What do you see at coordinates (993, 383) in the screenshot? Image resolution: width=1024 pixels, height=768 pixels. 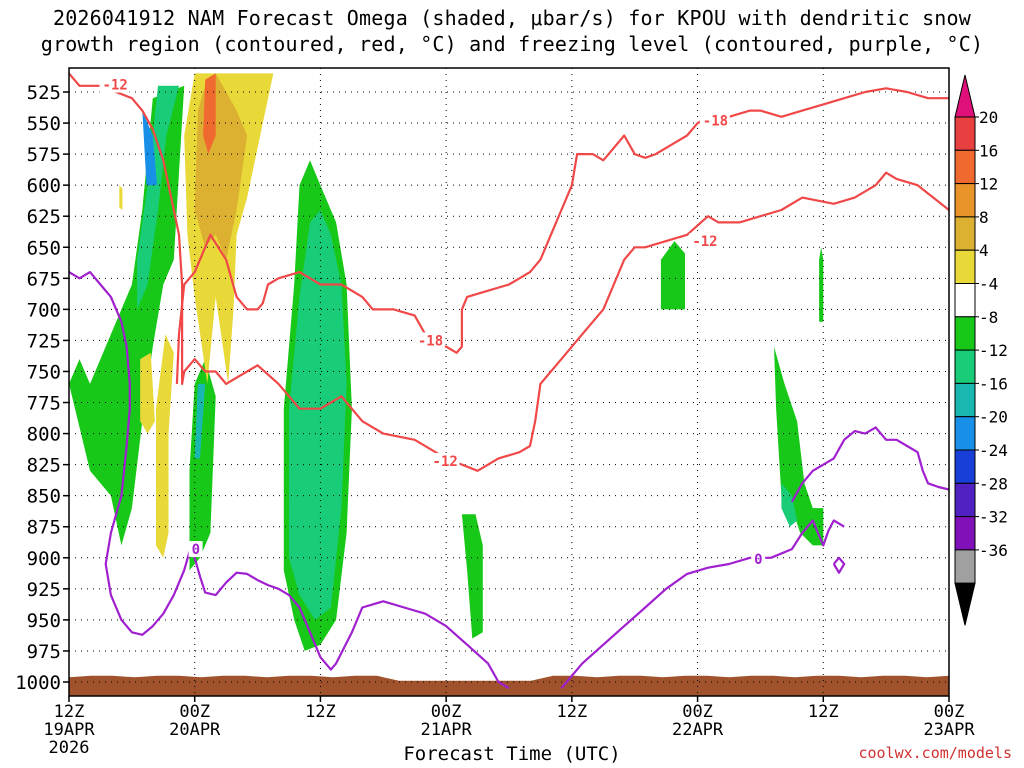 I see `colorbar-label--16: -16` at bounding box center [993, 383].